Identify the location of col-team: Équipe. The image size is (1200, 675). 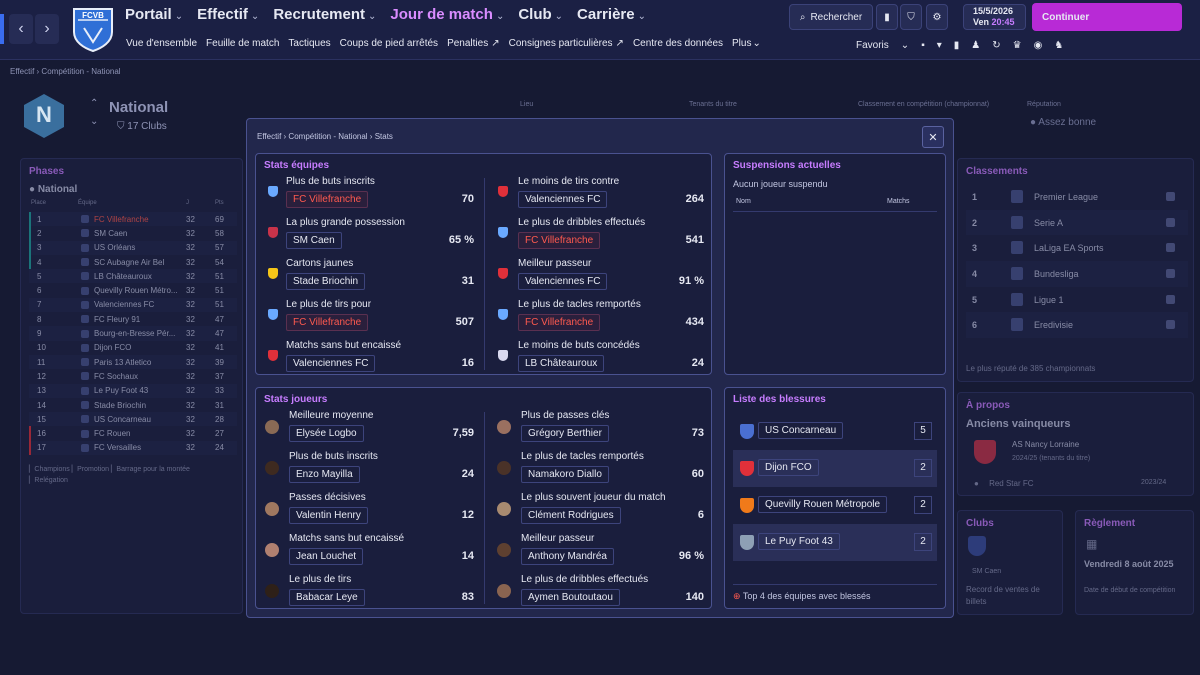
(87, 203).